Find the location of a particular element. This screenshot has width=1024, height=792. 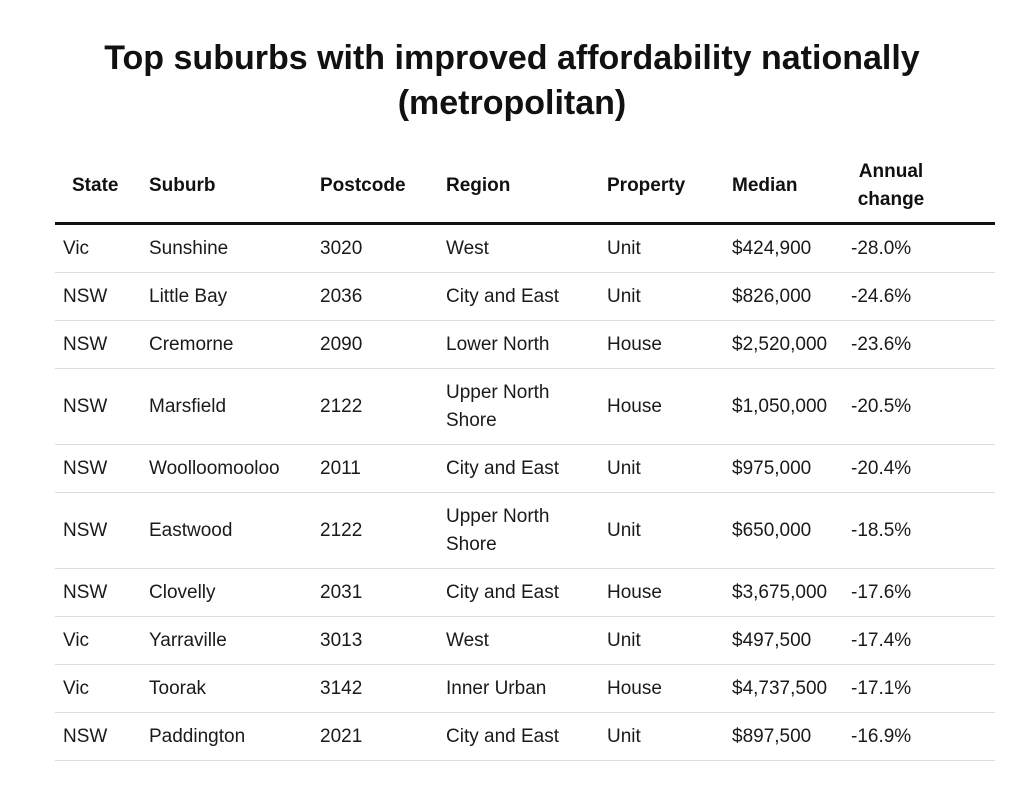

cell-suburb: Eastwood is located at coordinates (226, 530).